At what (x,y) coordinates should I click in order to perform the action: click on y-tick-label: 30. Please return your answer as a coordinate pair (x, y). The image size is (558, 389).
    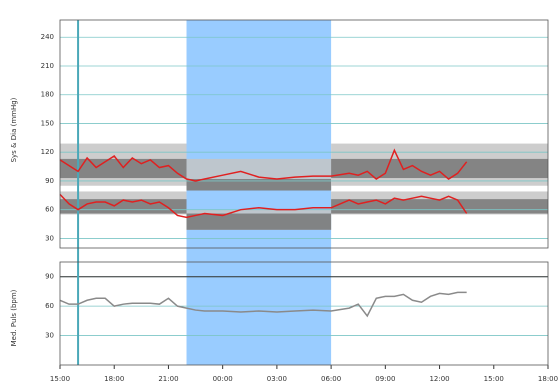
    Looking at the image, I should click on (49, 238).